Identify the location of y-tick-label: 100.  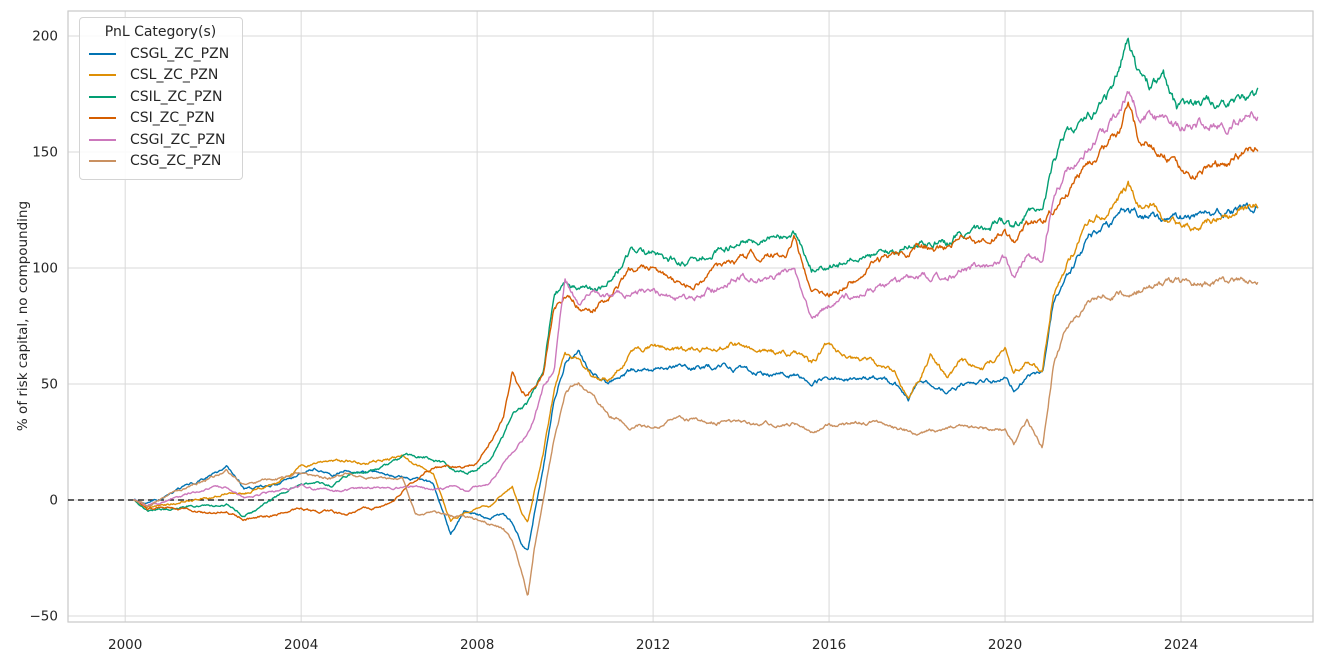
(45, 269).